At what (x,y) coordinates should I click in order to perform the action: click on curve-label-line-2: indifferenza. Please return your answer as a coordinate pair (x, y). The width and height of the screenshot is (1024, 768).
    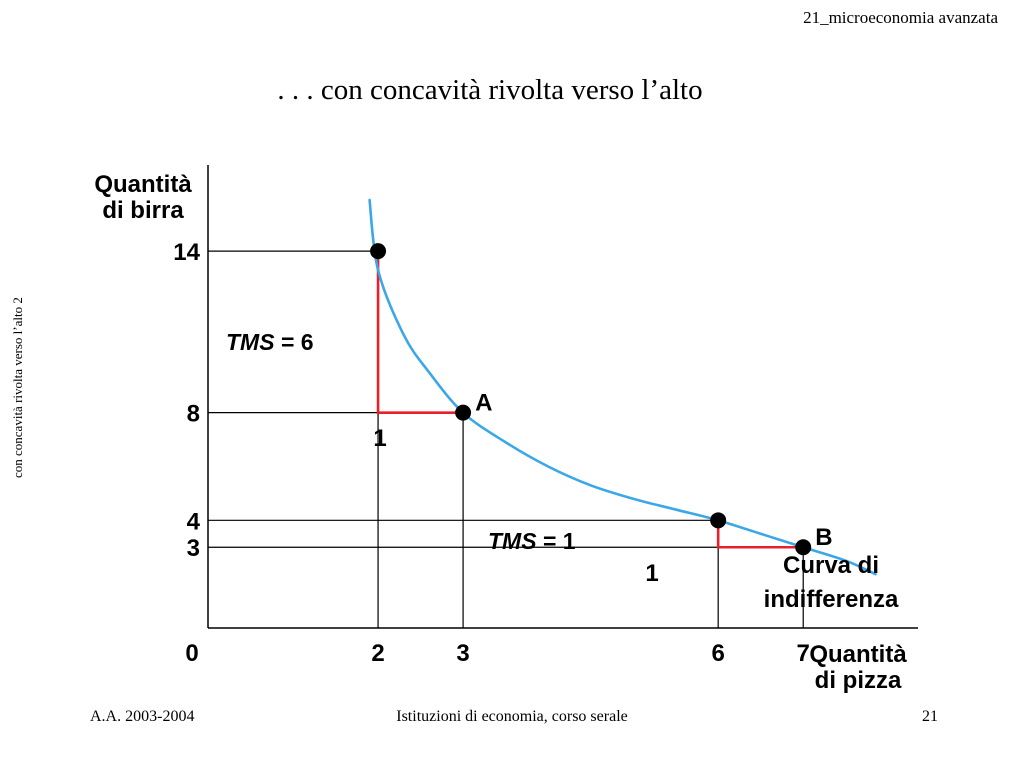
    Looking at the image, I should click on (831, 599).